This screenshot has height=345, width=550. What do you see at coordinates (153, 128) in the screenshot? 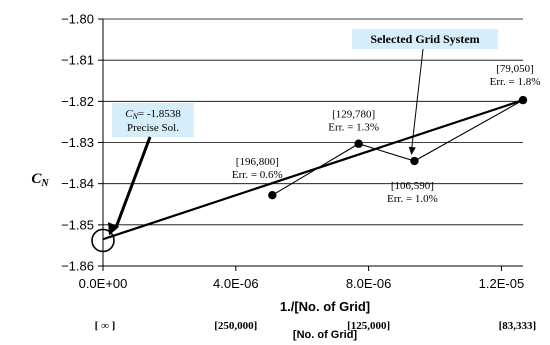
I see `precise-solution-label: Precise Sol.` at bounding box center [153, 128].